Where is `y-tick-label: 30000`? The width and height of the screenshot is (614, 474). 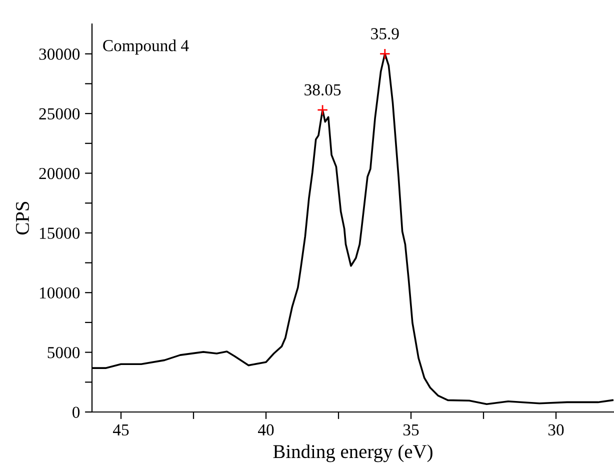 y-tick-label: 30000 is located at coordinates (59, 54).